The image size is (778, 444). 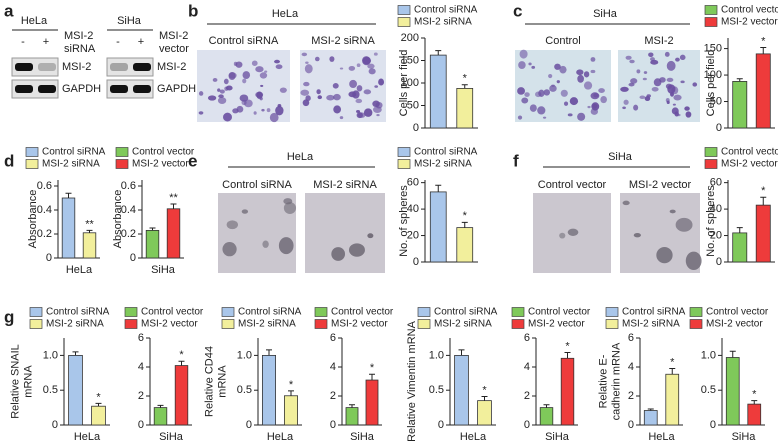 I want to click on x-axis-label: HeLa, so click(x=473, y=437).